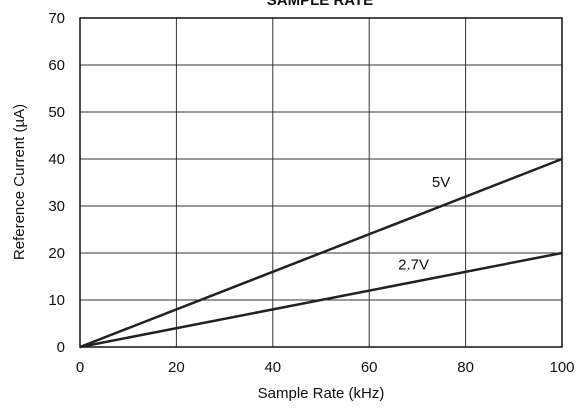 This screenshot has width=581, height=411. What do you see at coordinates (465, 367) in the screenshot?
I see `x-tick-label-4: 80` at bounding box center [465, 367].